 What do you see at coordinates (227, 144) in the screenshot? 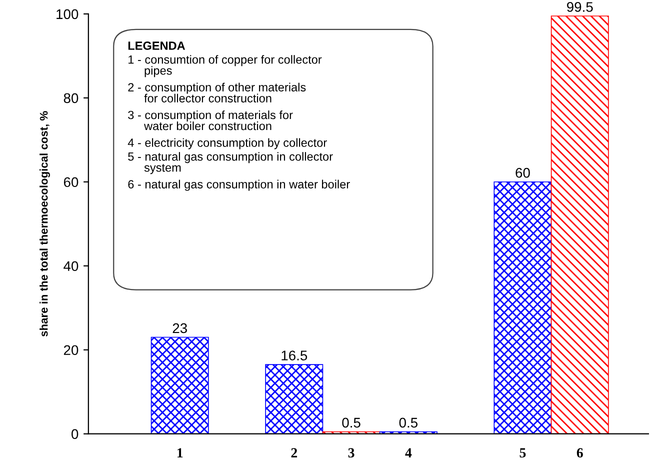
I see `annotation: 4 - electricity consumption by collector` at bounding box center [227, 144].